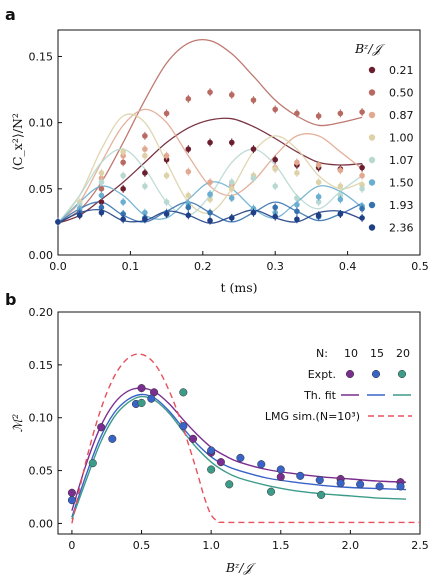  I want to click on panel-a-legend-label: 1.00, so click(401, 138).